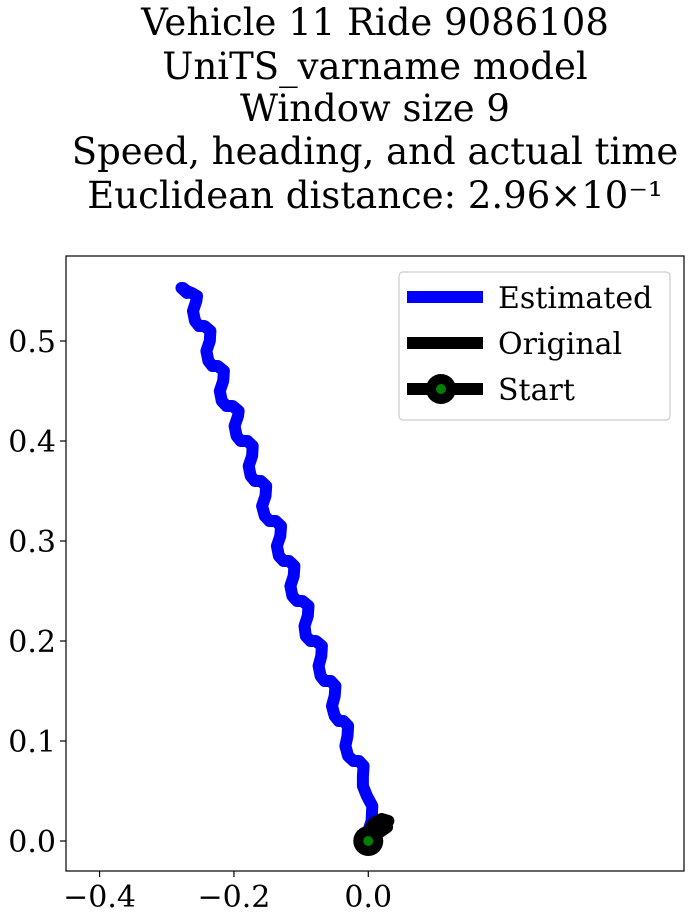 This screenshot has width=693, height=918. Describe the element at coordinates (32, 342) in the screenshot. I see `y-tick-label: 0.5` at that location.